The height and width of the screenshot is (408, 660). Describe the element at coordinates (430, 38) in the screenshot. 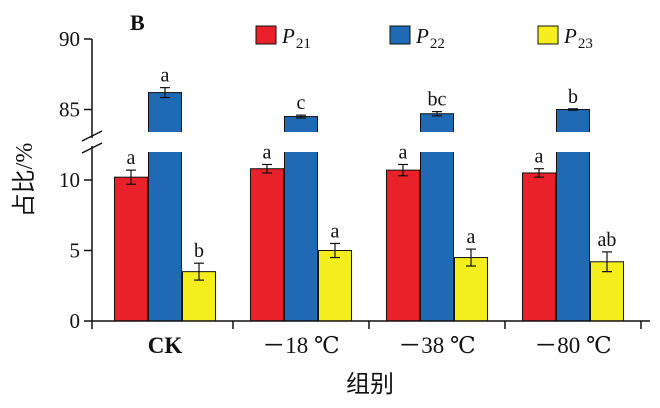

I see `legend-label-P22: P22` at that location.